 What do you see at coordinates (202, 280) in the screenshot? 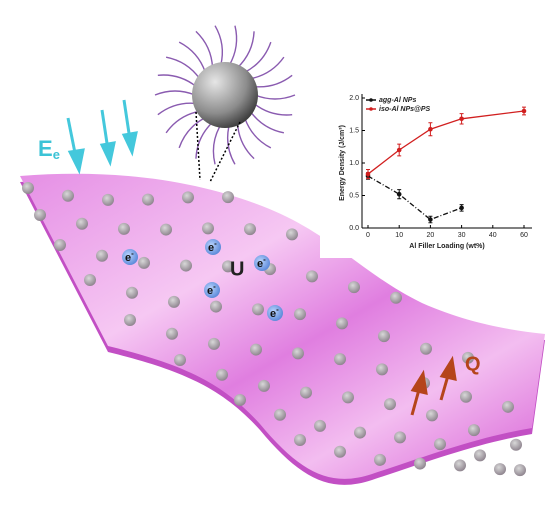
I see `electrons: e-e-e-e-e-` at bounding box center [202, 280].